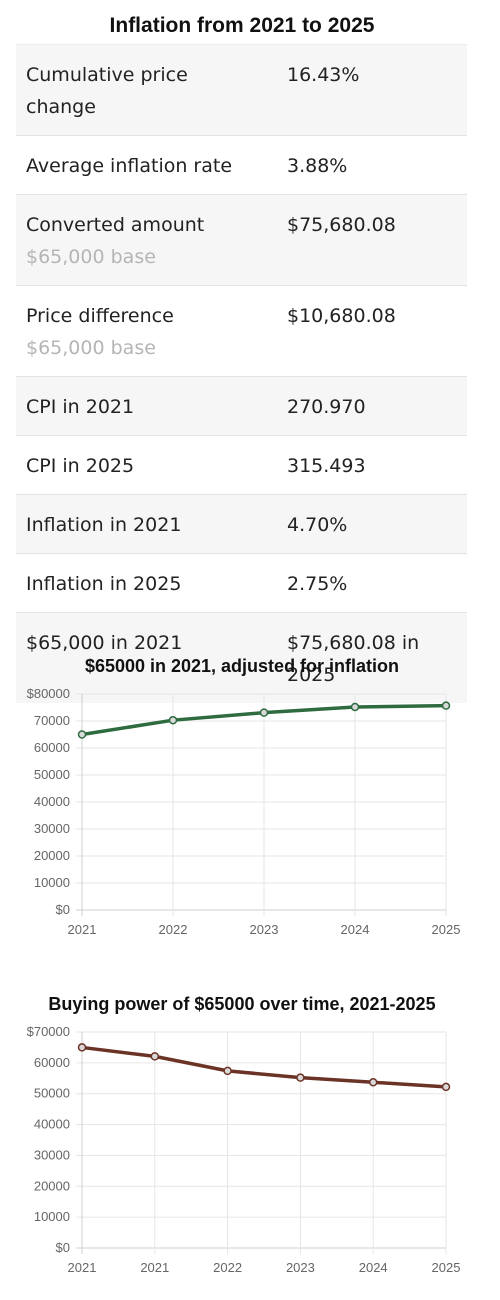 The width and height of the screenshot is (500, 1300). I want to click on row-label-cell: CPI in 2025, so click(142, 465).